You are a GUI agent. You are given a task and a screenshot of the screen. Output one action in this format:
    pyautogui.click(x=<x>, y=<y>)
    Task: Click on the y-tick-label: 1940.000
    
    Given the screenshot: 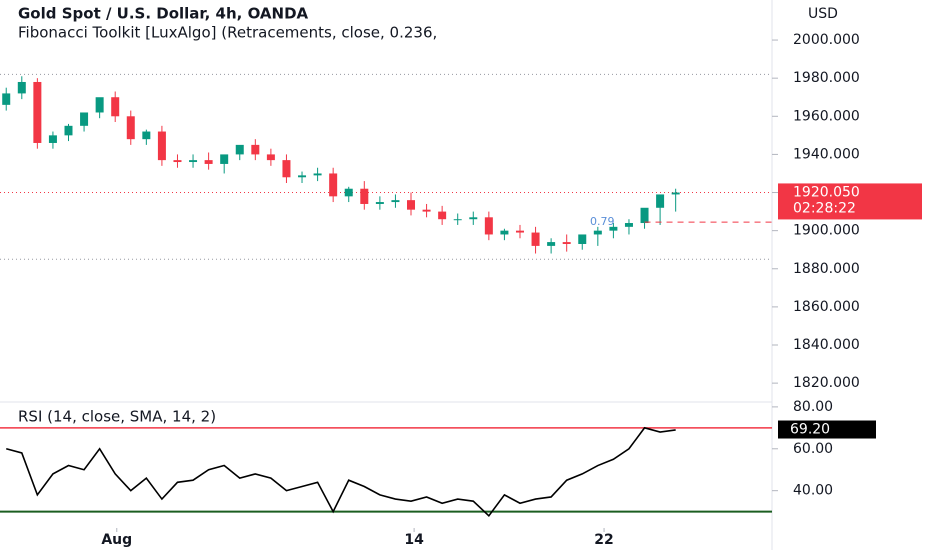 What is the action you would take?
    pyautogui.click(x=826, y=154)
    